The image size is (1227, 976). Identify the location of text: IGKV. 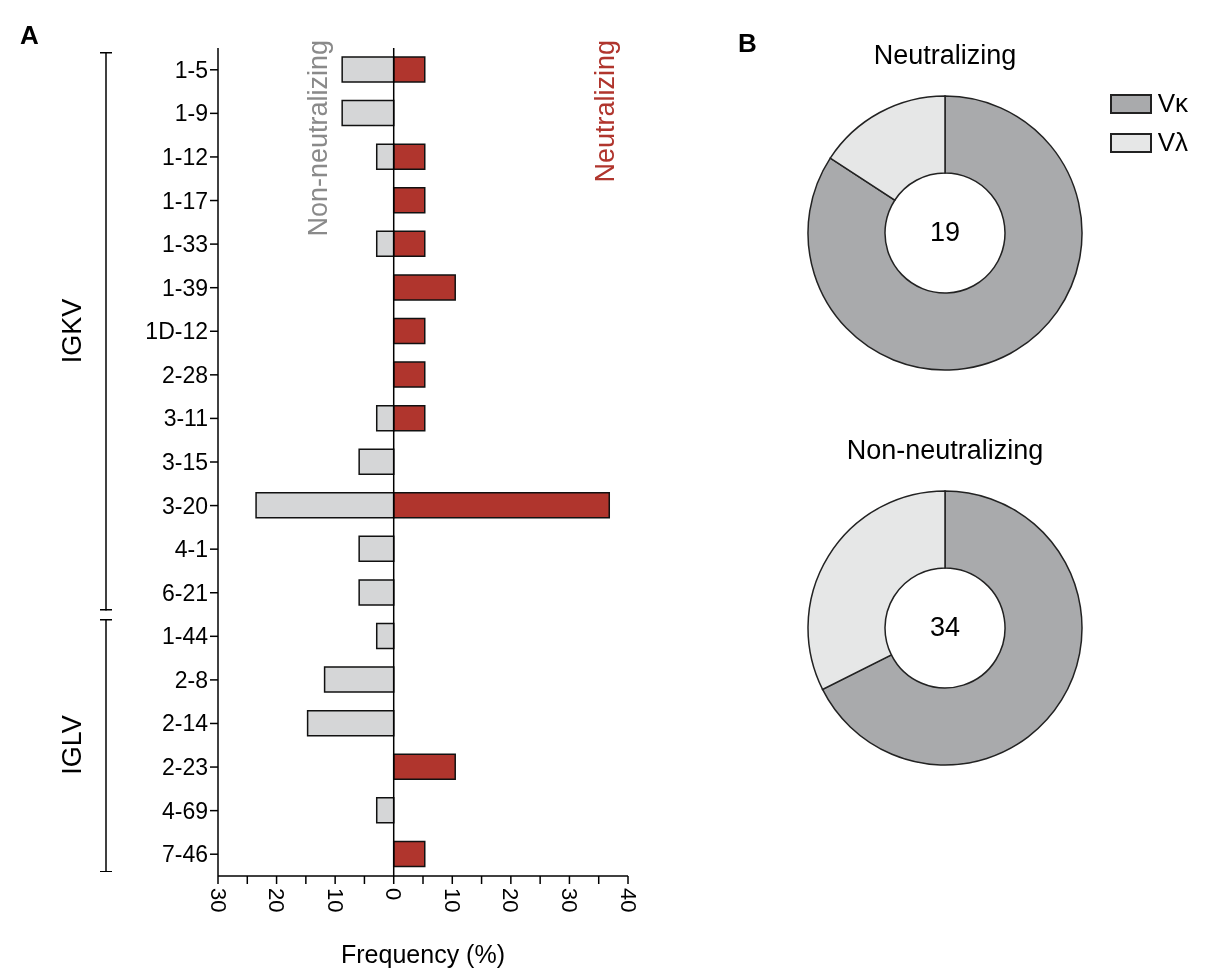
(72, 331).